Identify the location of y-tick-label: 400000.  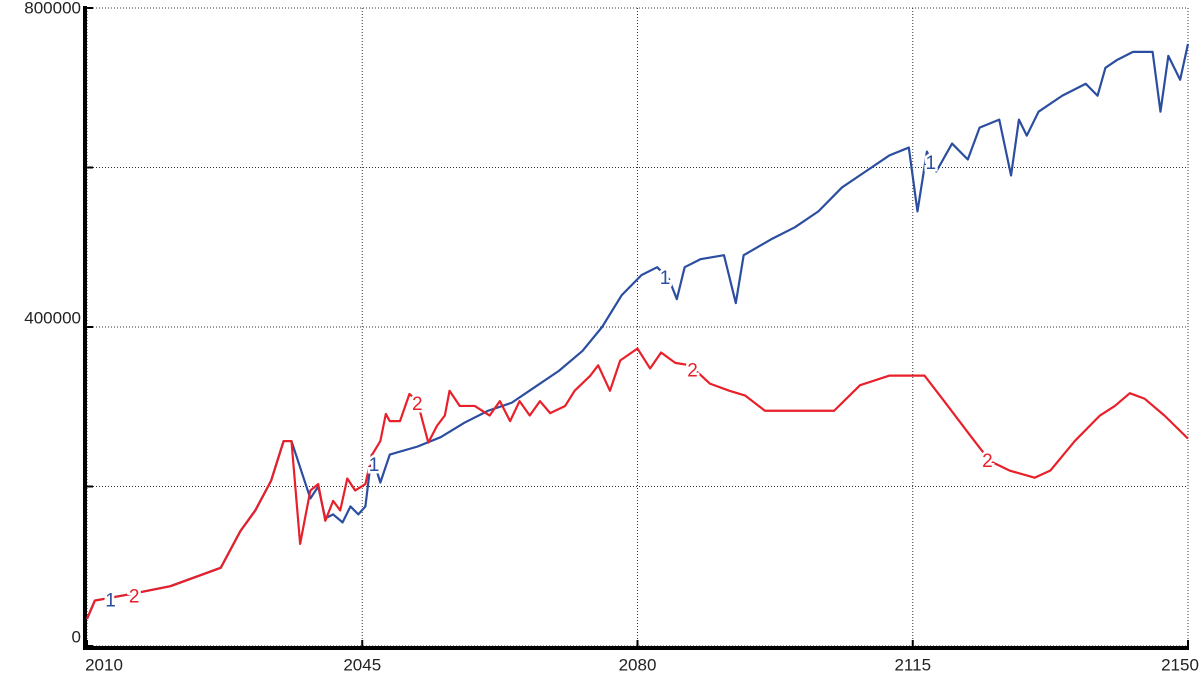
(52, 317).